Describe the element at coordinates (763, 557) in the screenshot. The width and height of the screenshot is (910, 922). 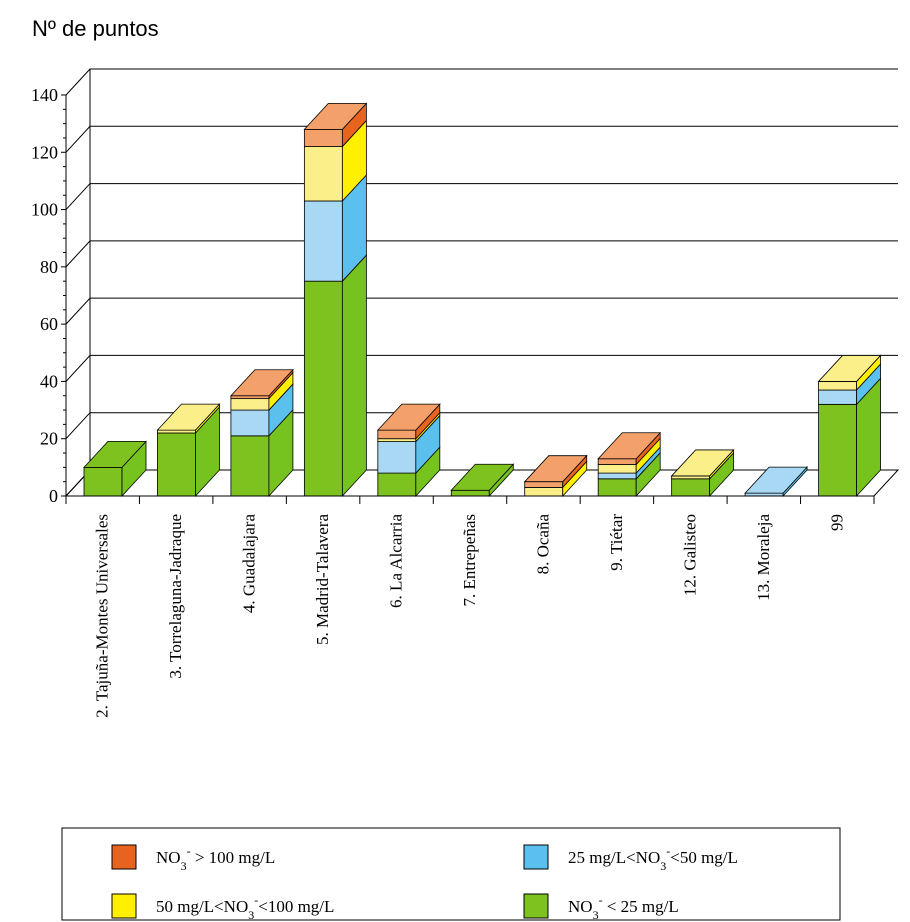
I see `x-tick-label: 13. Moraleja` at that location.